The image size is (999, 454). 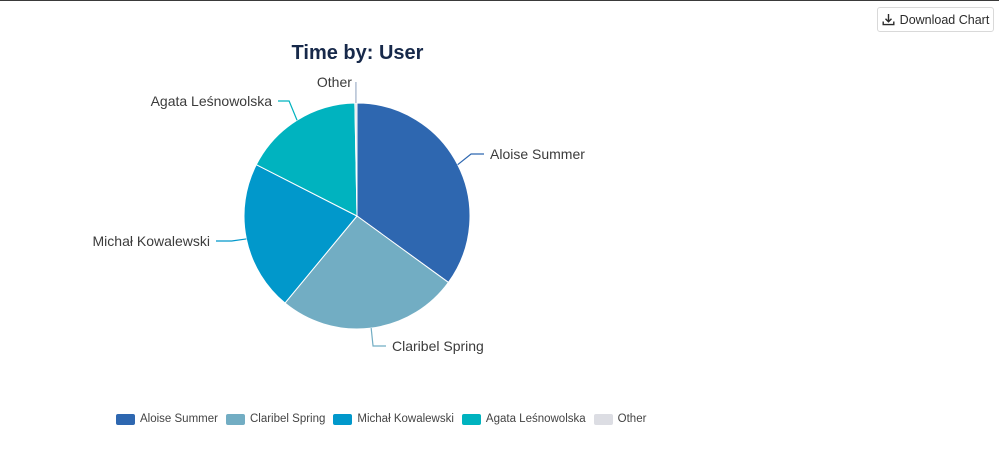 What do you see at coordinates (357, 53) in the screenshot?
I see `chart-title: Time by: User` at bounding box center [357, 53].